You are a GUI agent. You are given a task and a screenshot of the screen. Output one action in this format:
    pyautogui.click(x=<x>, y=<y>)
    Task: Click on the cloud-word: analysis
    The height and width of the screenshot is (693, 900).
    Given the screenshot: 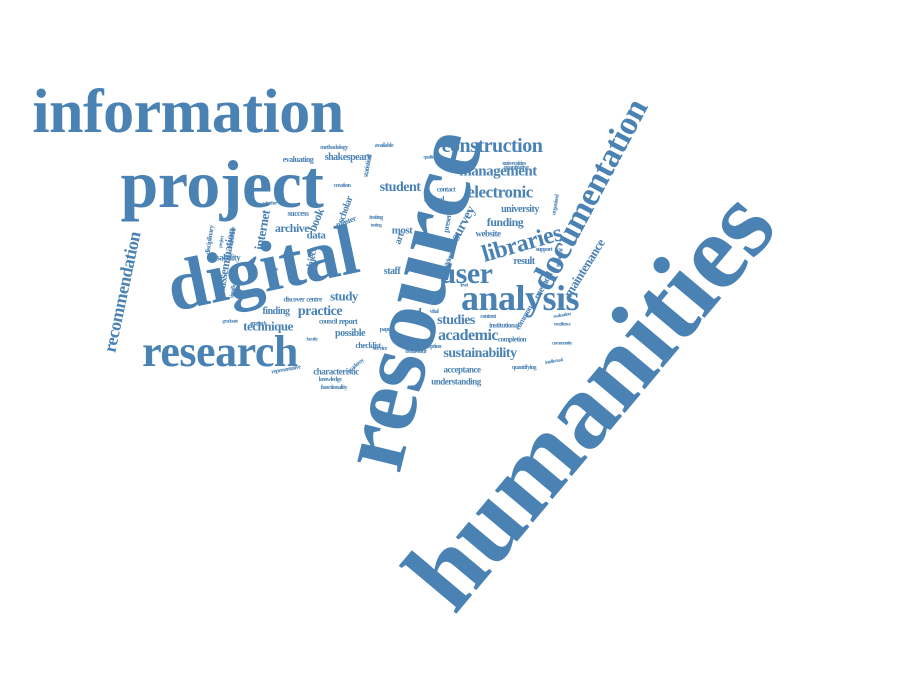 What is the action you would take?
    pyautogui.click(x=520, y=298)
    